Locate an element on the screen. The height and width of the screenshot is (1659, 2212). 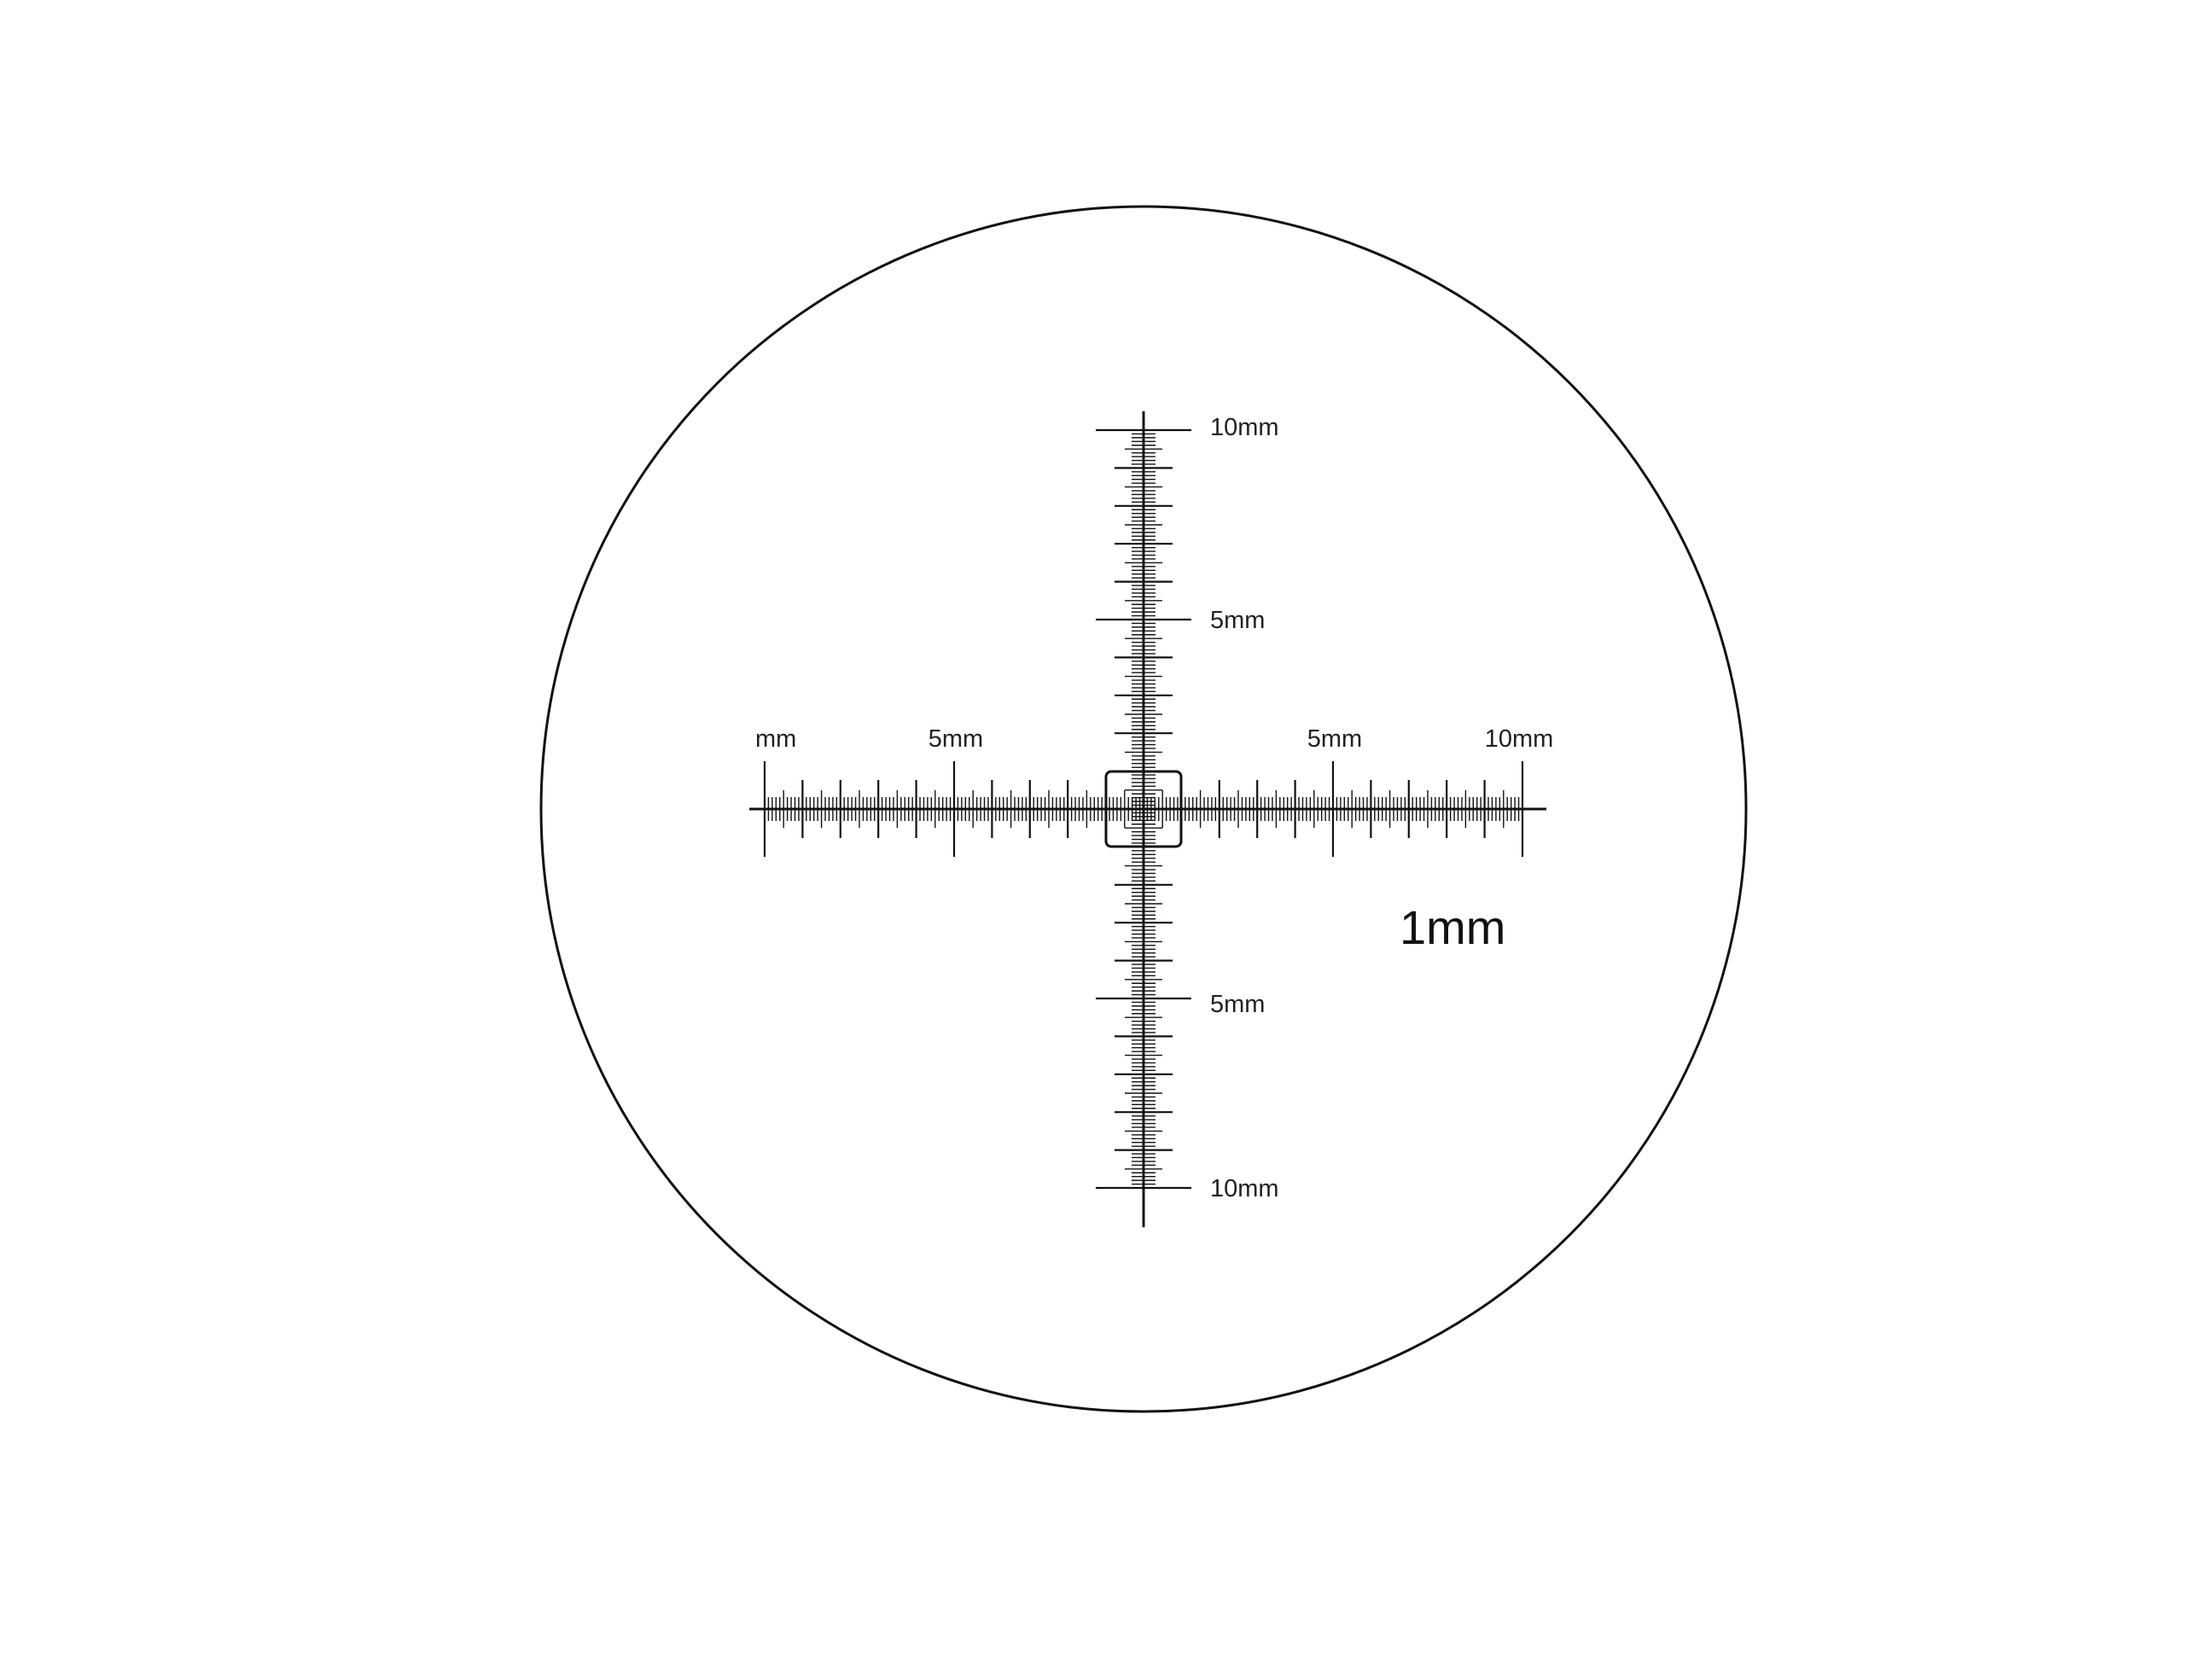
v-label-bottom-10mm: 10mm is located at coordinates (1244, 1188).